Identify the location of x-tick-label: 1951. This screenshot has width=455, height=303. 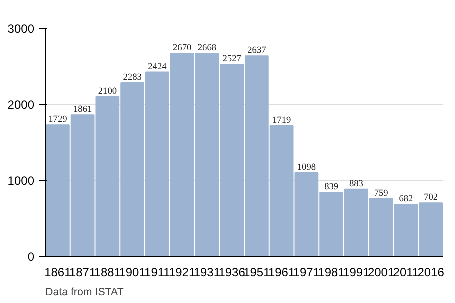
(257, 273).